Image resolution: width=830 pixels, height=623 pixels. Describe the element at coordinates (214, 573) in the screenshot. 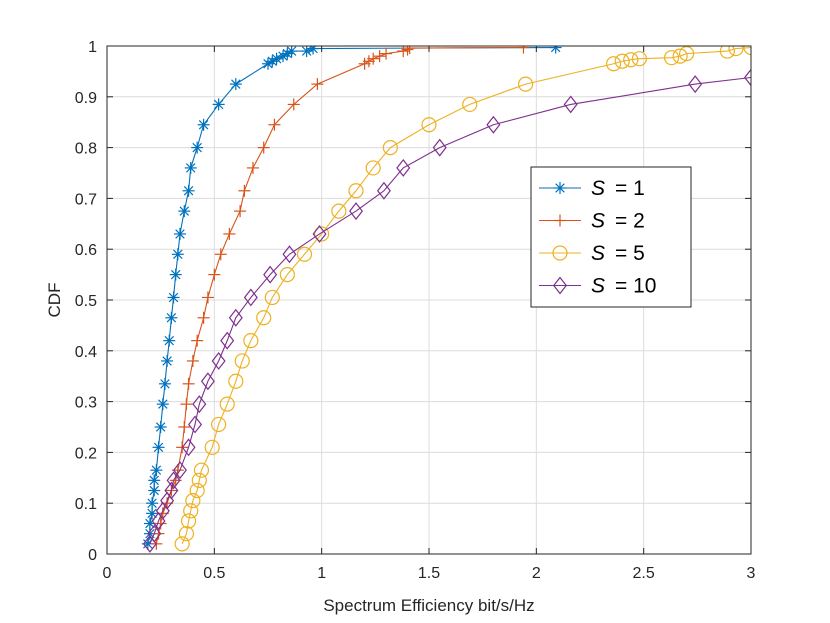

I see `x-tick-label: 0.5` at that location.